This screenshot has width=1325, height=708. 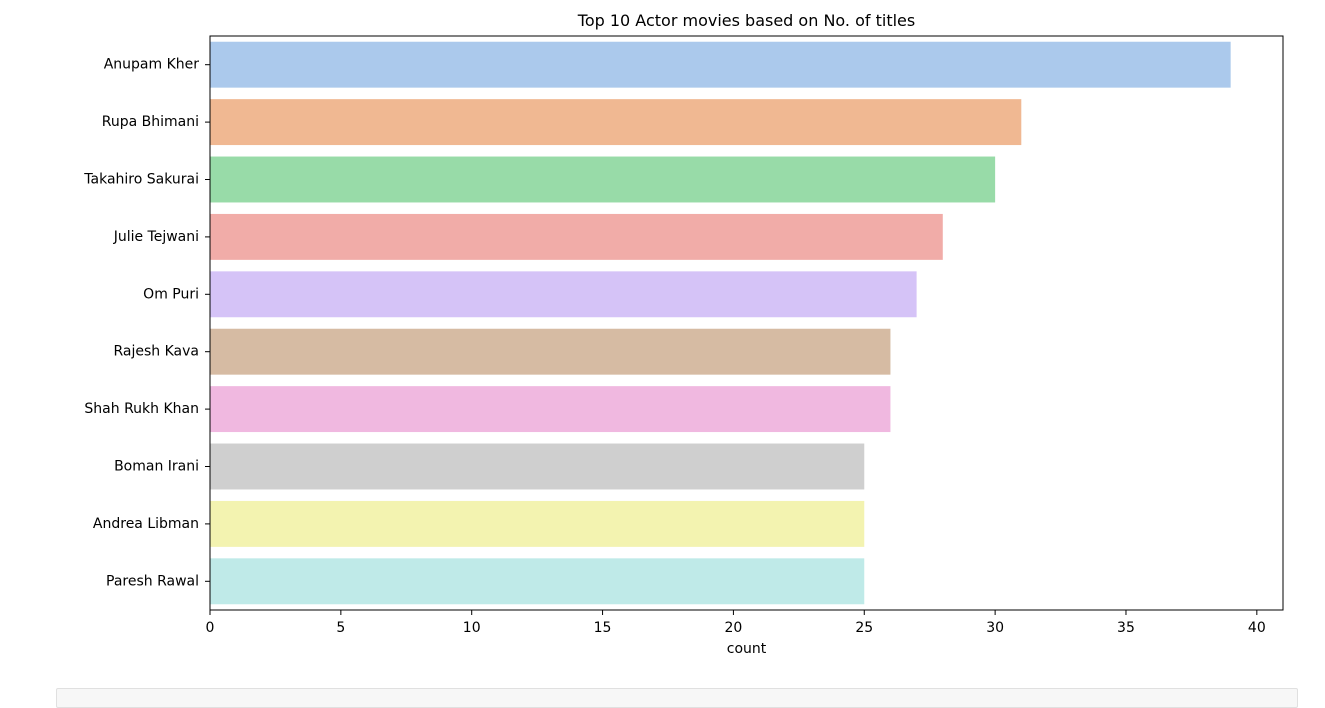 I want to click on bar-anupam-kher, so click(x=720, y=64).